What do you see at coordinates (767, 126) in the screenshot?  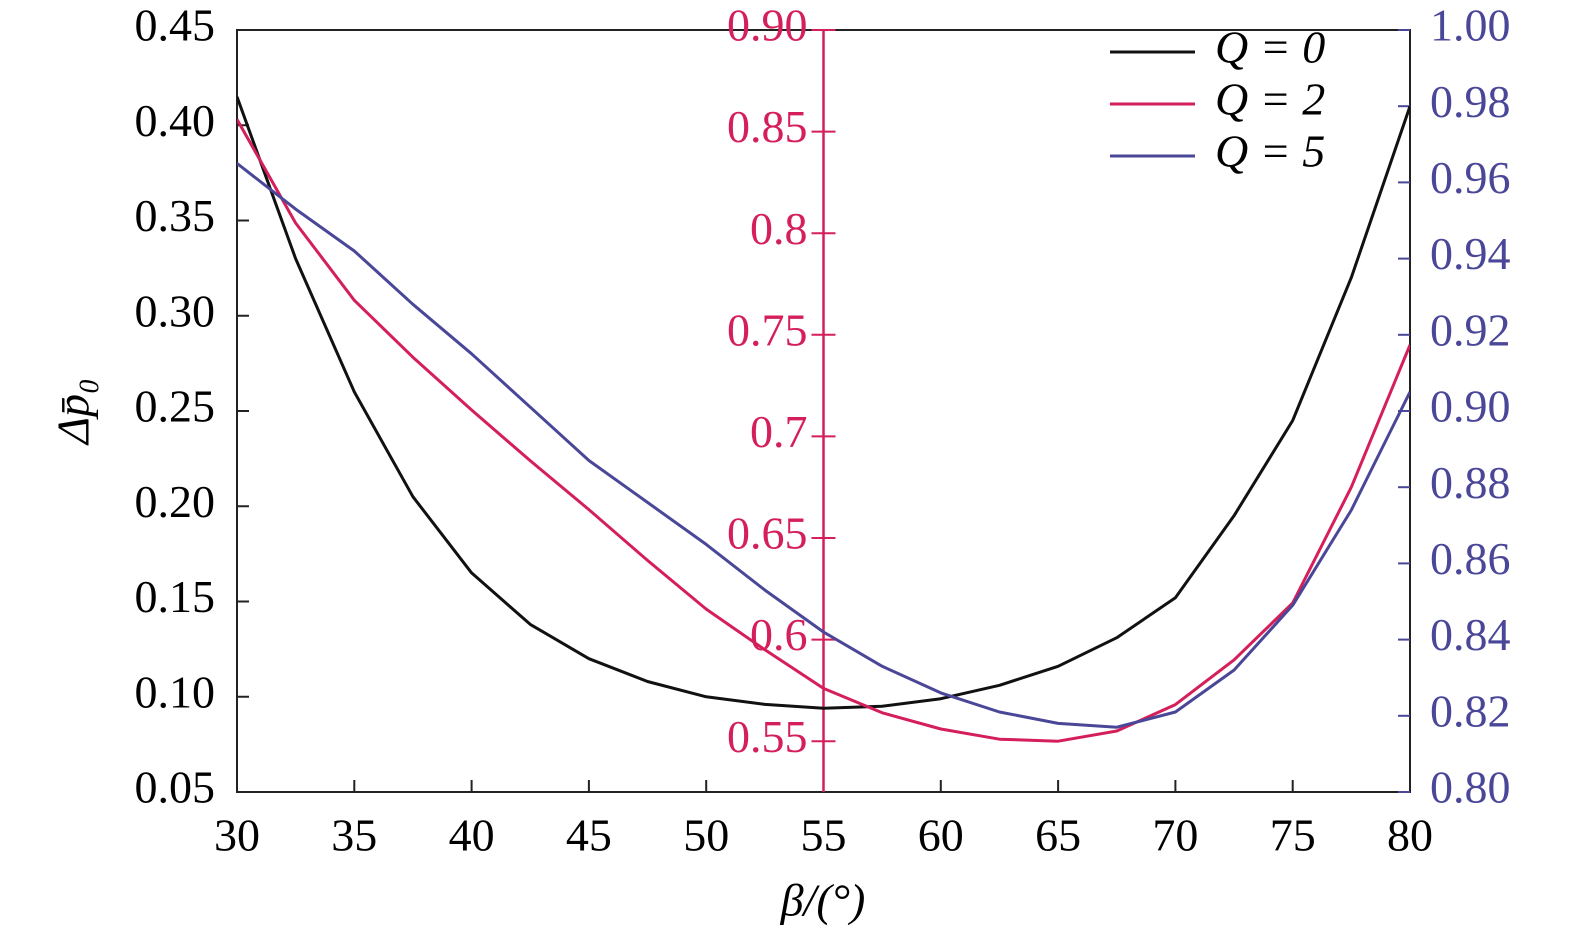 I see `y3-tick-label: 0.85` at bounding box center [767, 126].